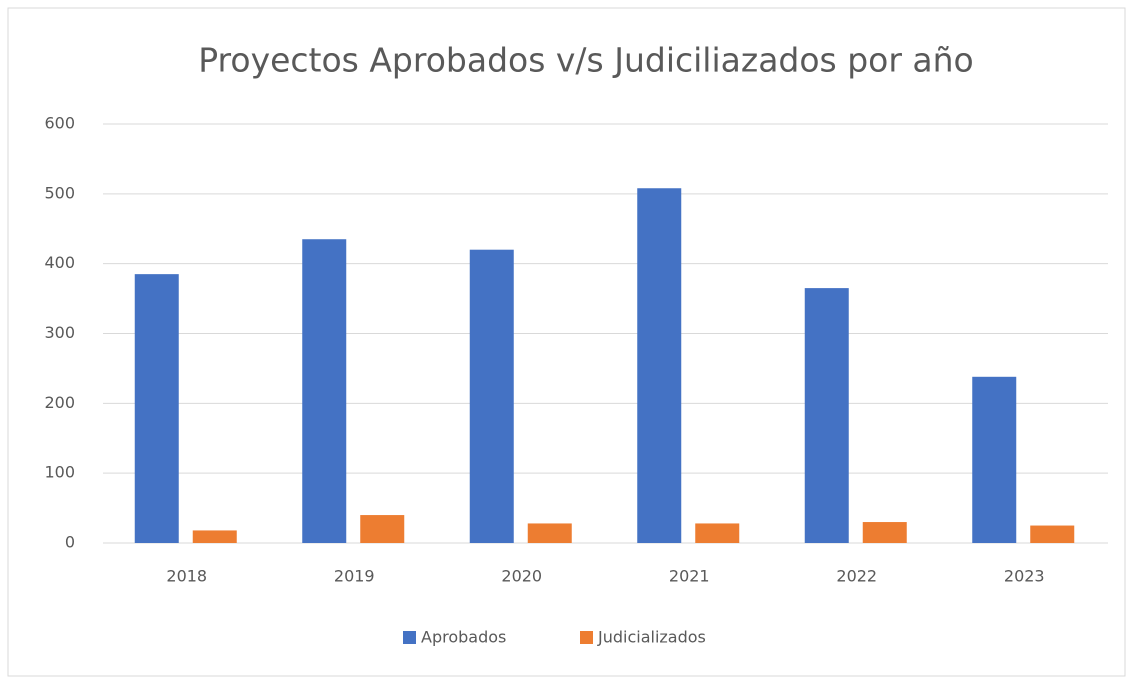 Image resolution: width=1133 pixels, height=682 pixels. What do you see at coordinates (689, 576) in the screenshot?
I see `x-tick-label: 2021` at bounding box center [689, 576].